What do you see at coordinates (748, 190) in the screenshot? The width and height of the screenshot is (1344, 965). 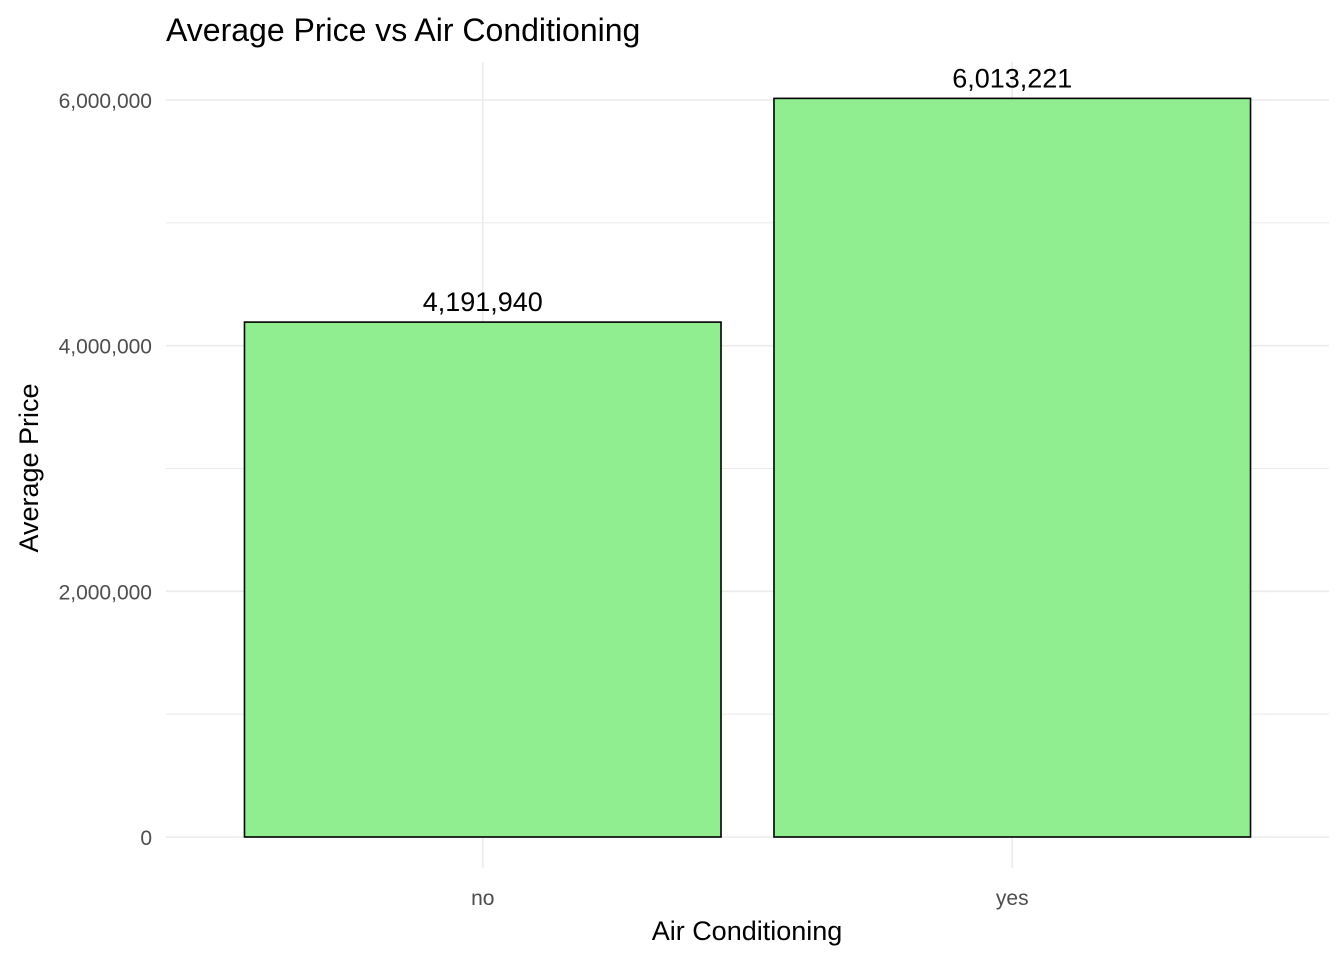 I see `data-labels: 4,191,940 6,013,221` at bounding box center [748, 190].